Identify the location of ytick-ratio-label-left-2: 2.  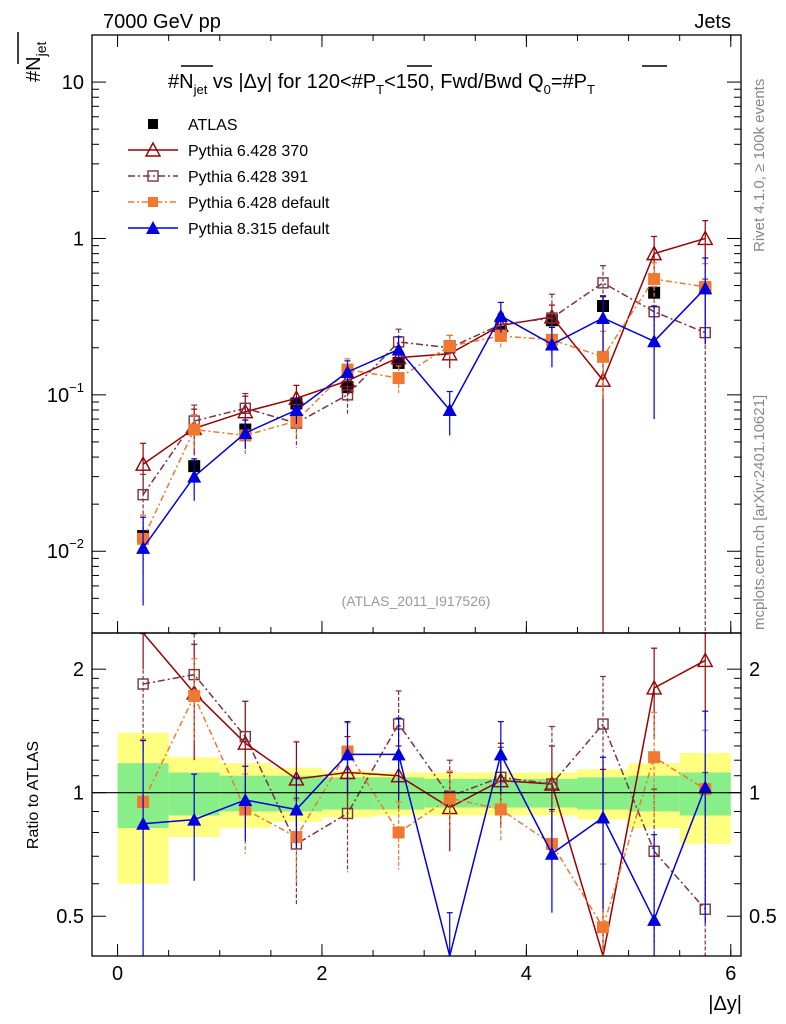
(78, 670).